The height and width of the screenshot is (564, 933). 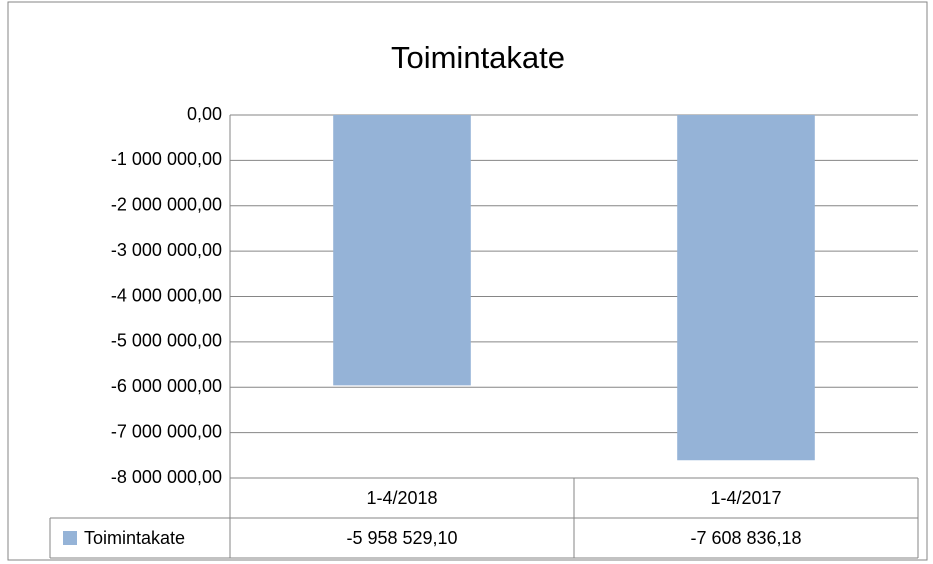 What do you see at coordinates (745, 498) in the screenshot?
I see `x-tick-label: 1-4/2017` at bounding box center [745, 498].